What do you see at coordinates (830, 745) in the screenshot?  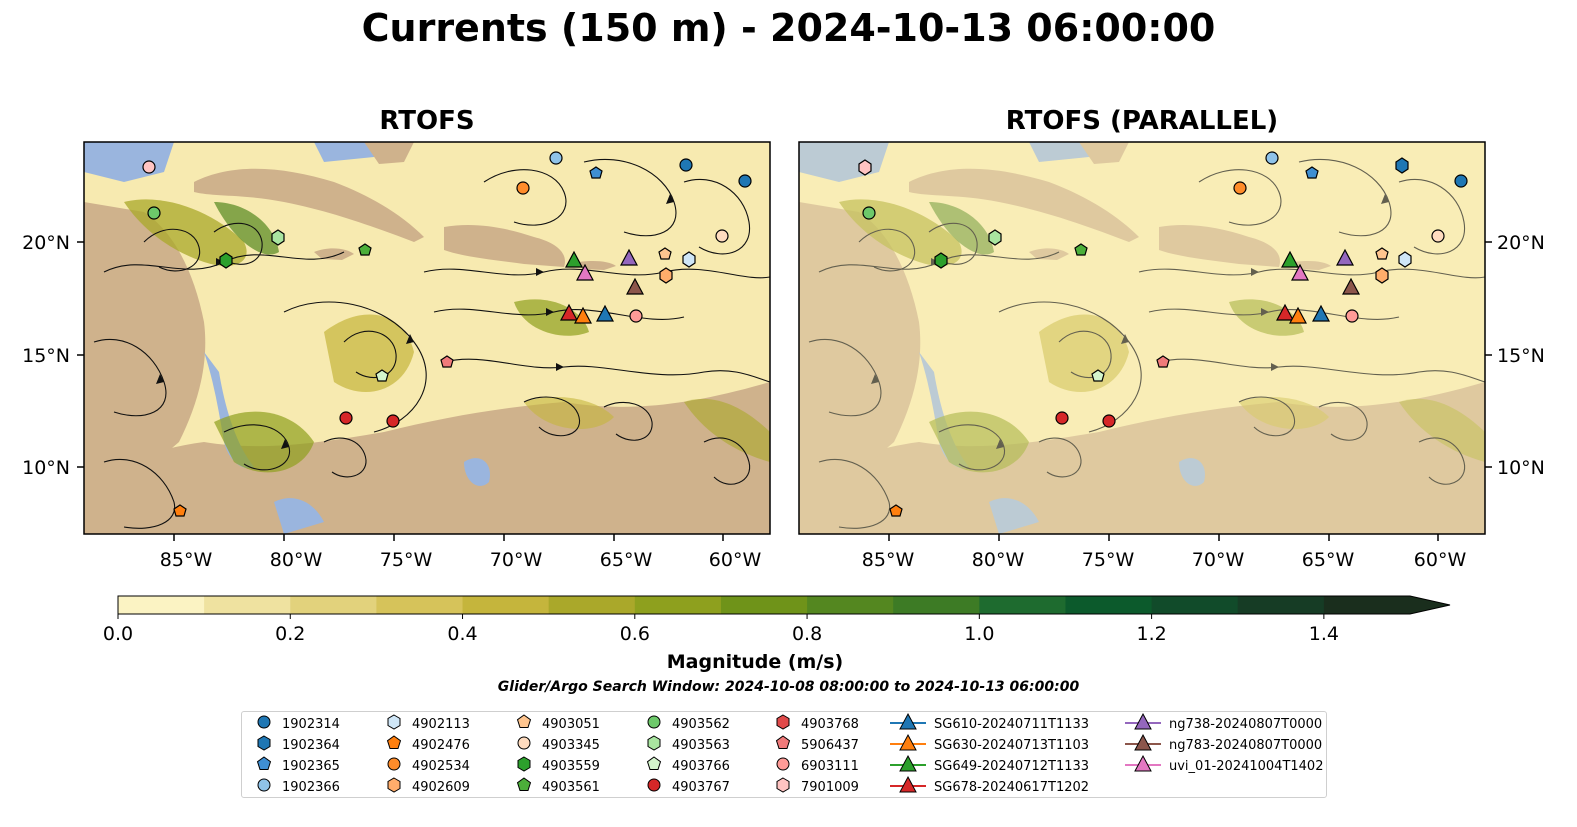 I see `legend-label: 5906437` at bounding box center [830, 745].